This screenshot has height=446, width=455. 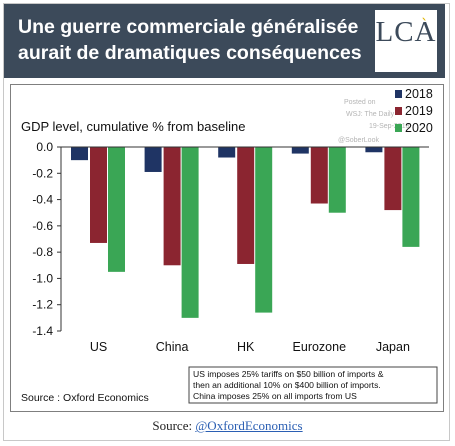 What do you see at coordinates (406, 32) in the screenshot?
I see `lca-logo-text: LCA` at bounding box center [406, 32].